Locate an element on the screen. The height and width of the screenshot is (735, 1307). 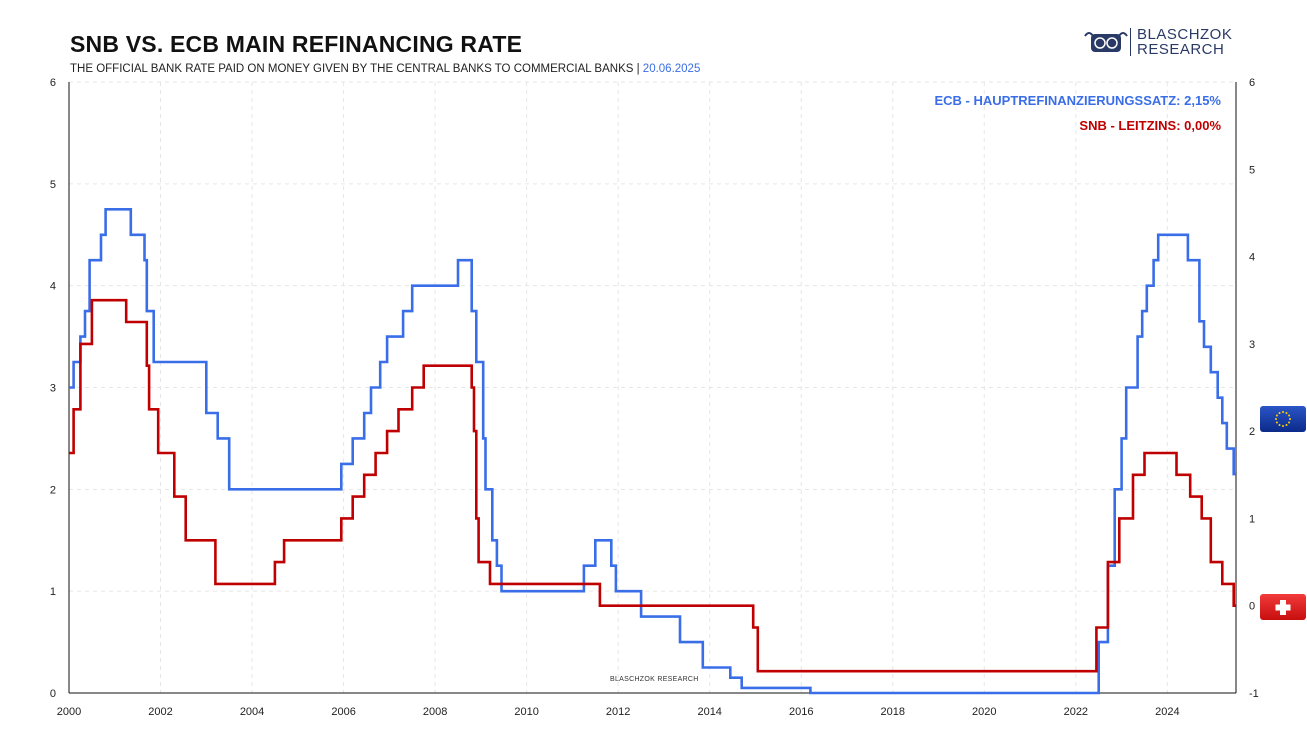
left-tick-label: 1 is located at coordinates (53, 592).